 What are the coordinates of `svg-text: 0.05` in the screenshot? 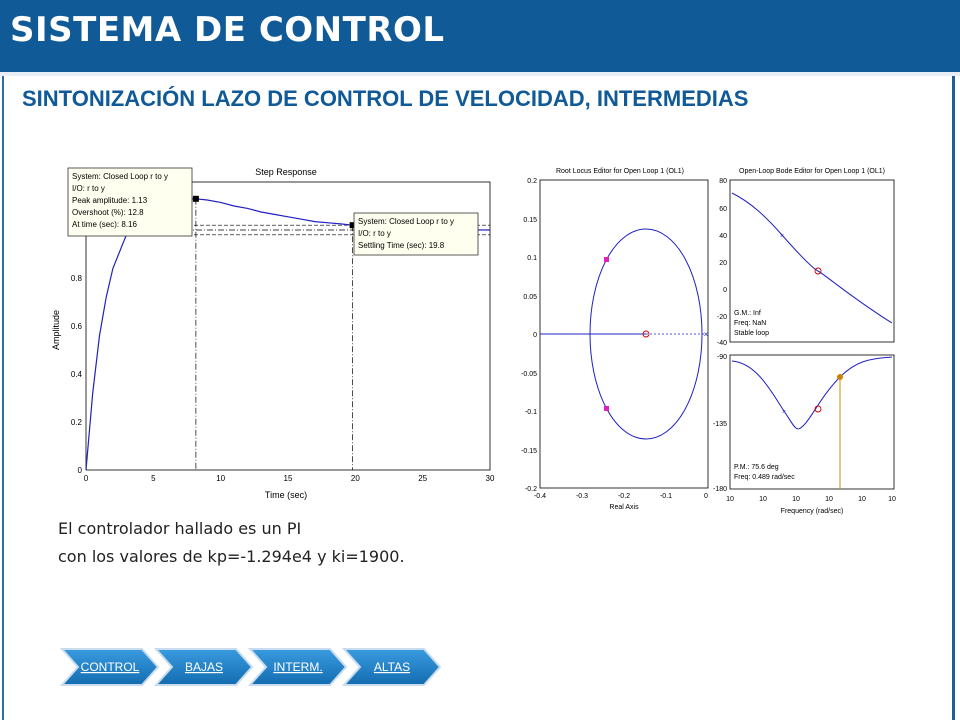 It's located at (530, 297).